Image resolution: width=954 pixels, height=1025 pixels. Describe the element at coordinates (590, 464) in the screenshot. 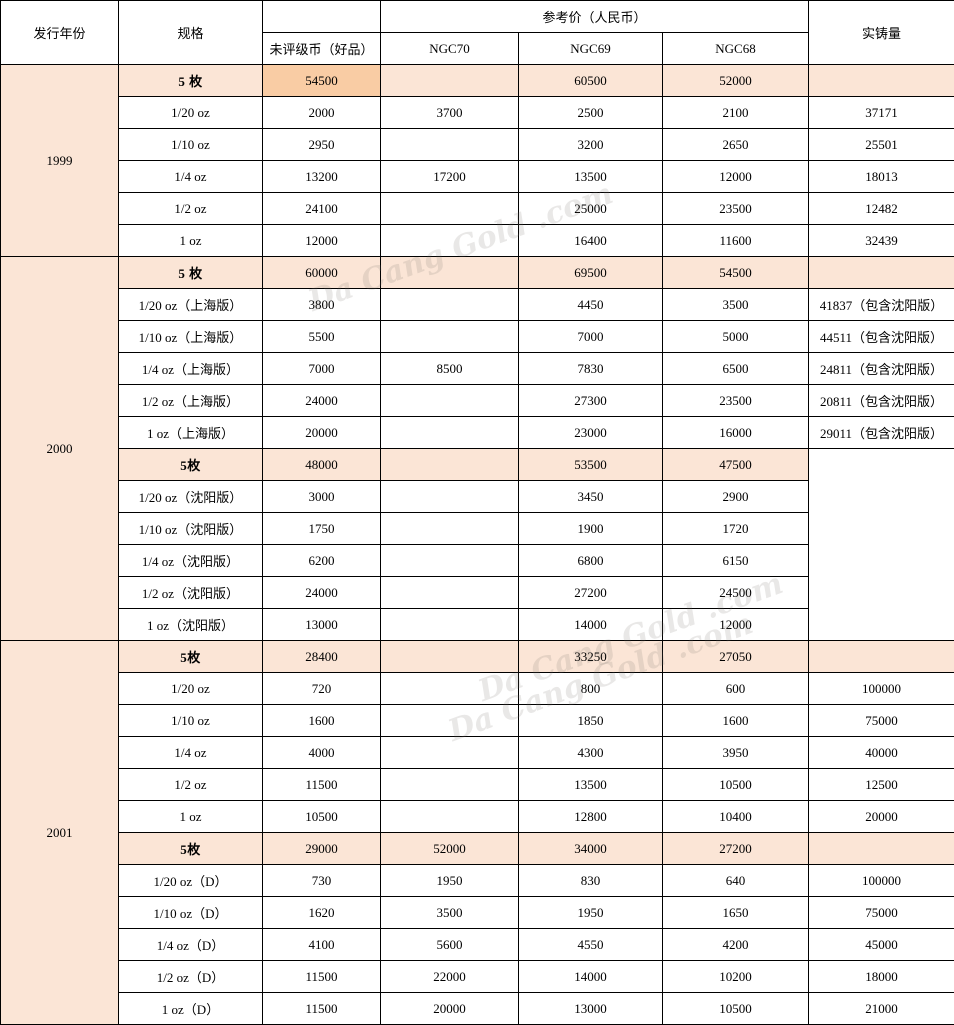

I see `cell-ngc69: 53500` at that location.